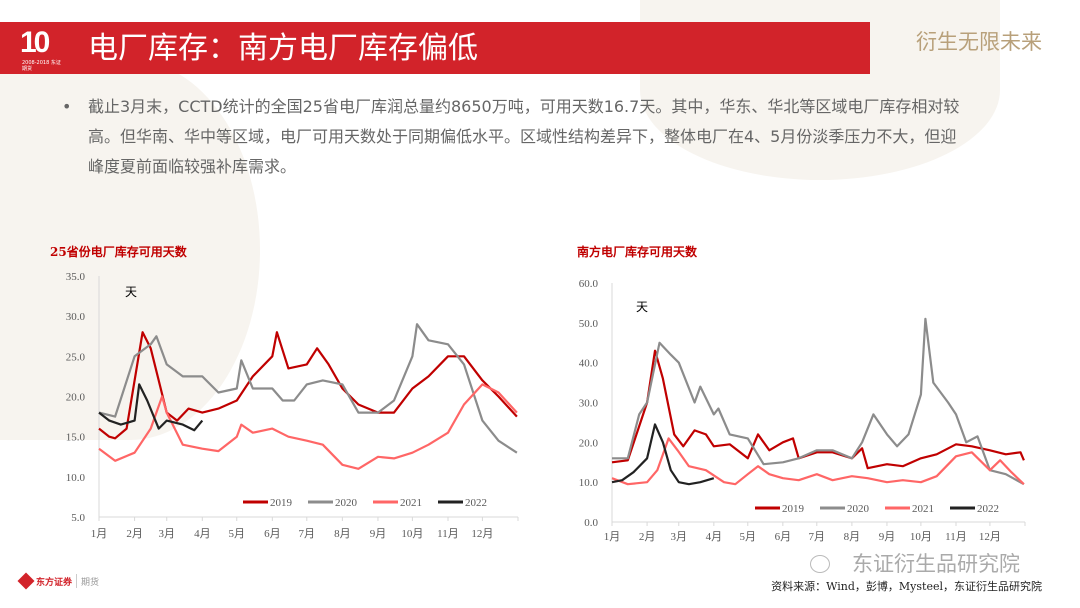  Describe the element at coordinates (77, 581) in the screenshot. I see `divider` at that location.